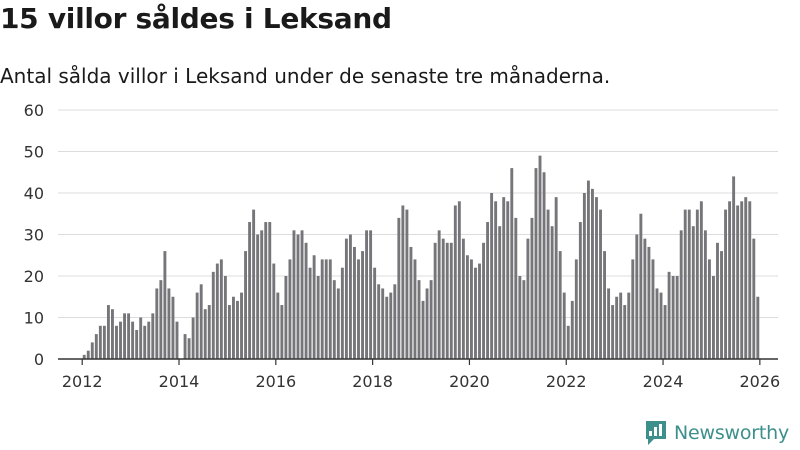  Describe the element at coordinates (179, 381) in the screenshot. I see `x-tick-label: 2014` at that location.